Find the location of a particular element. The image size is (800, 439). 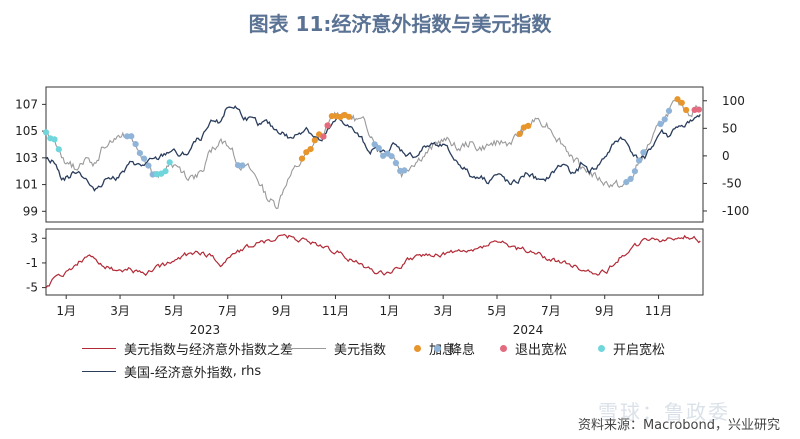

bottom-tick-label: -1 is located at coordinates (32, 263).